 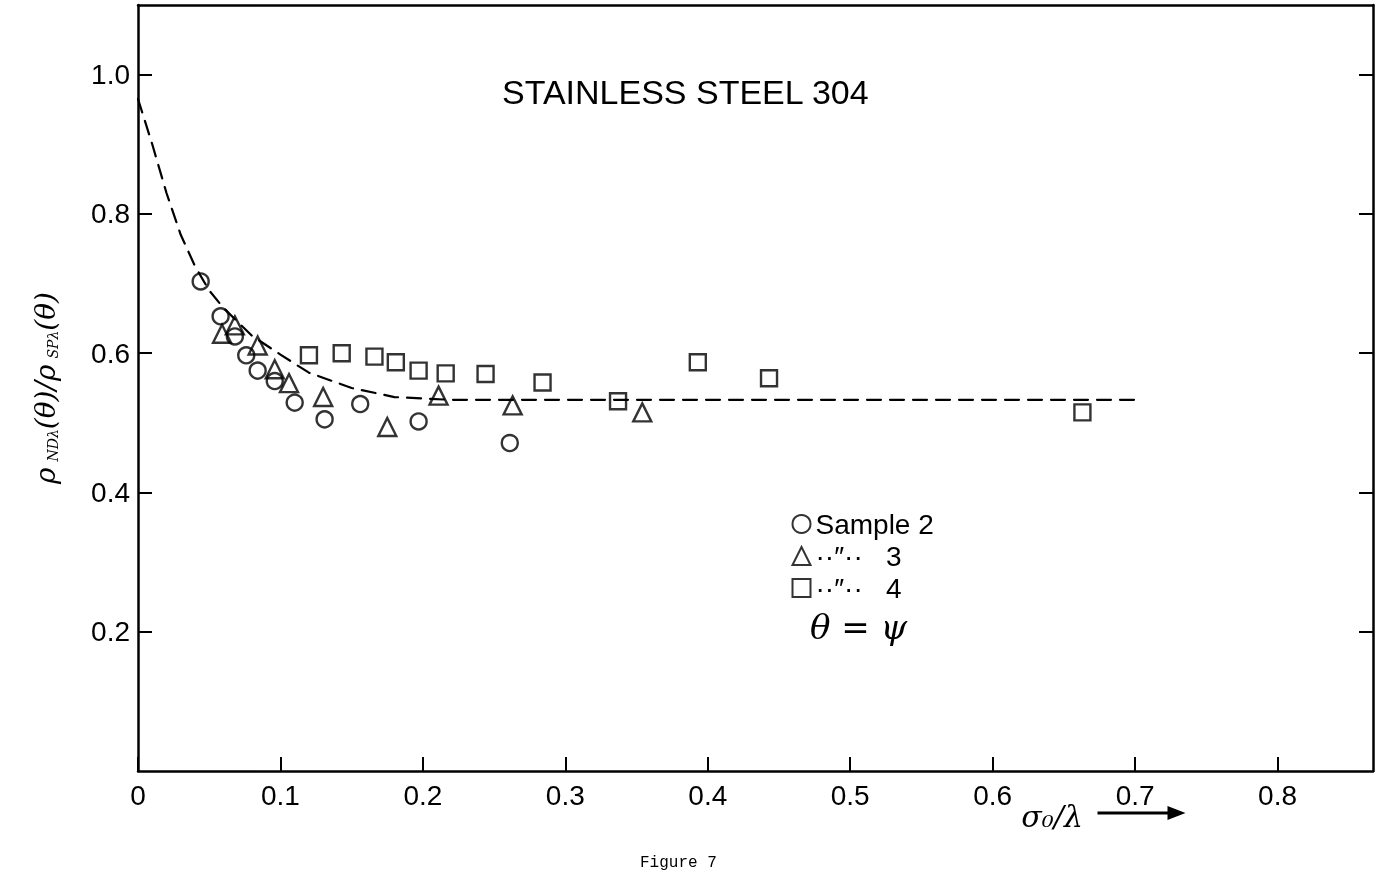 What do you see at coordinates (110, 353) in the screenshot?
I see `y-tick-label: 0.6` at bounding box center [110, 353].